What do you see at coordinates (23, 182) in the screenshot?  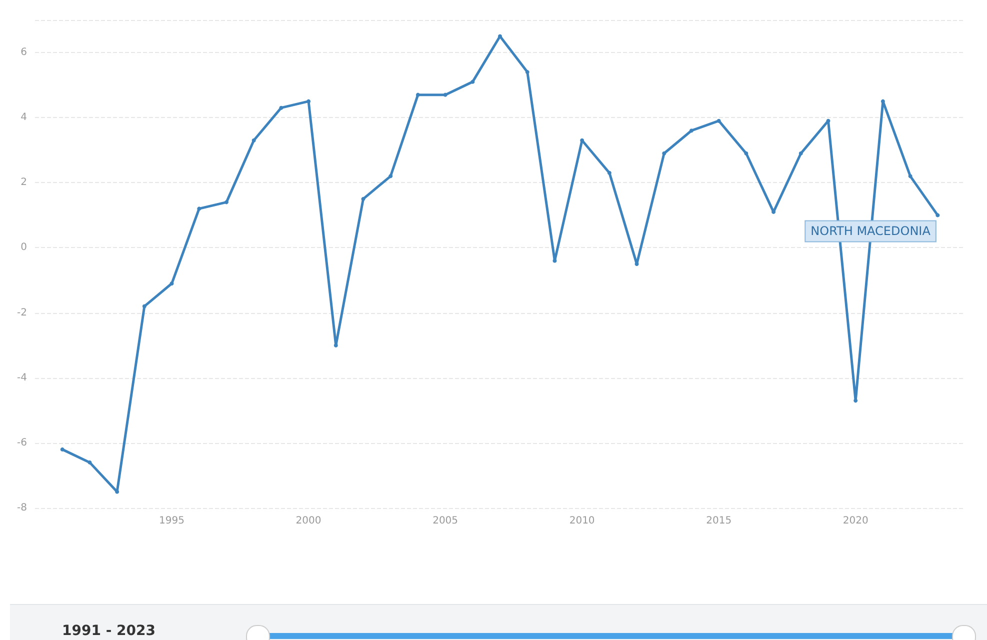 I see `y-tick-label: 2` at bounding box center [23, 182].